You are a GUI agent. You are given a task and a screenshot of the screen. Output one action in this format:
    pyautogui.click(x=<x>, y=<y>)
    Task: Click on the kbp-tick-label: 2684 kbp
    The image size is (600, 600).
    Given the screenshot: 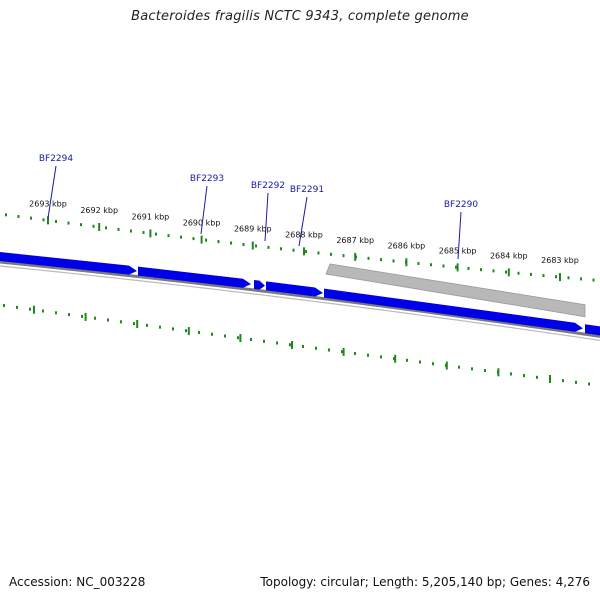 What is the action you would take?
    pyautogui.click(x=509, y=255)
    